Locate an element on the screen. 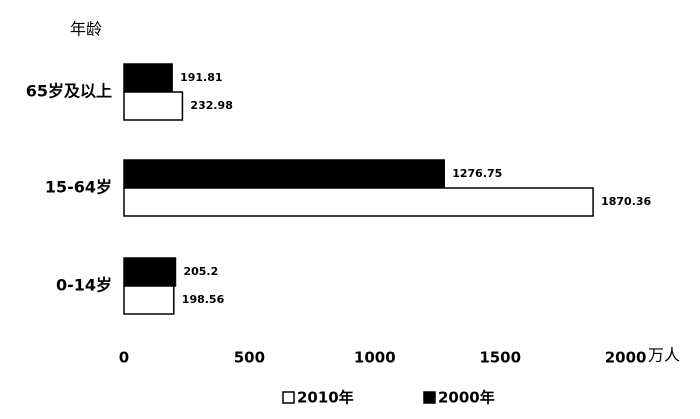 This screenshot has height=419, width=700. category-label: 0-14岁 is located at coordinates (84, 285).